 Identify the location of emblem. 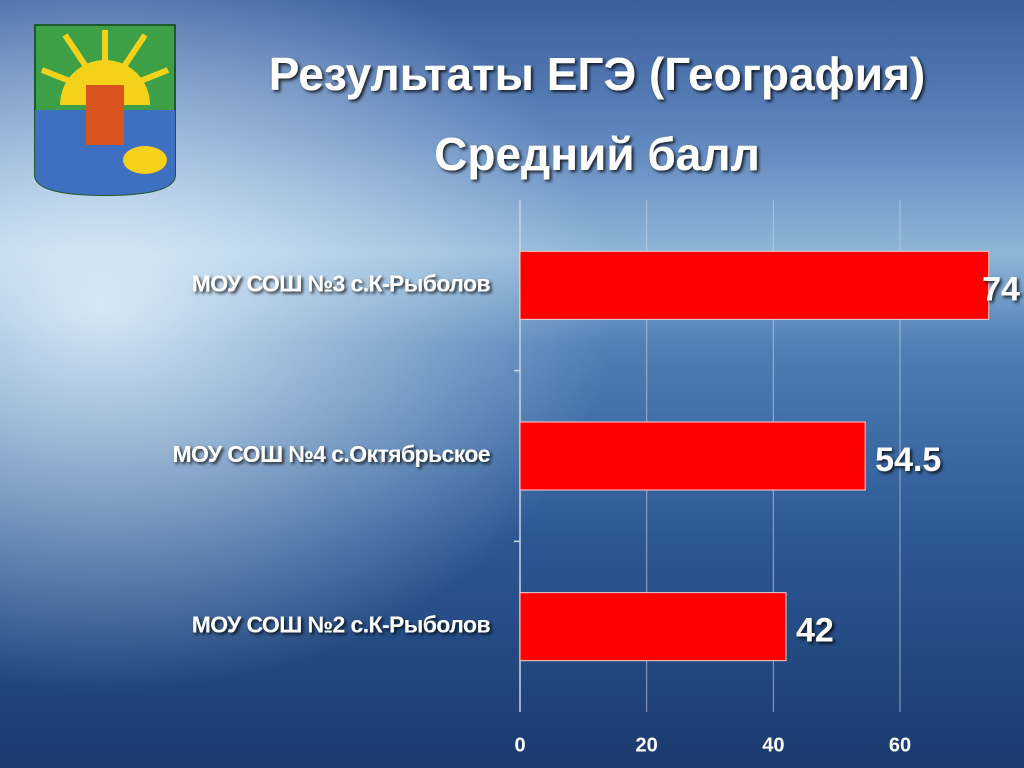
(105, 110).